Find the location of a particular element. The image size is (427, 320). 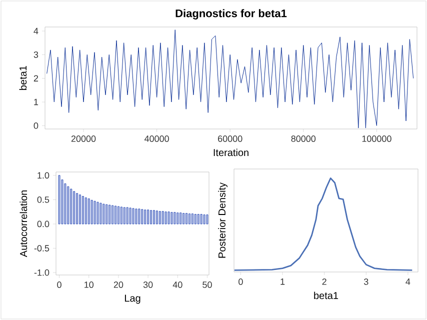

x-tick-label: 2 is located at coordinates (324, 281).